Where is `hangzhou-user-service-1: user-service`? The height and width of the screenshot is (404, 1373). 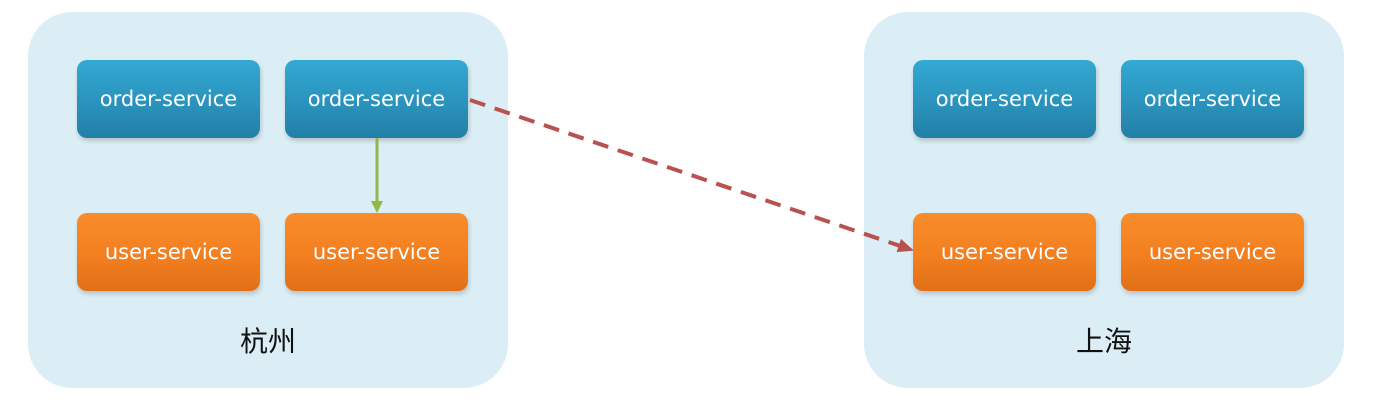
hangzhou-user-service-1: user-service is located at coordinates (168, 252).